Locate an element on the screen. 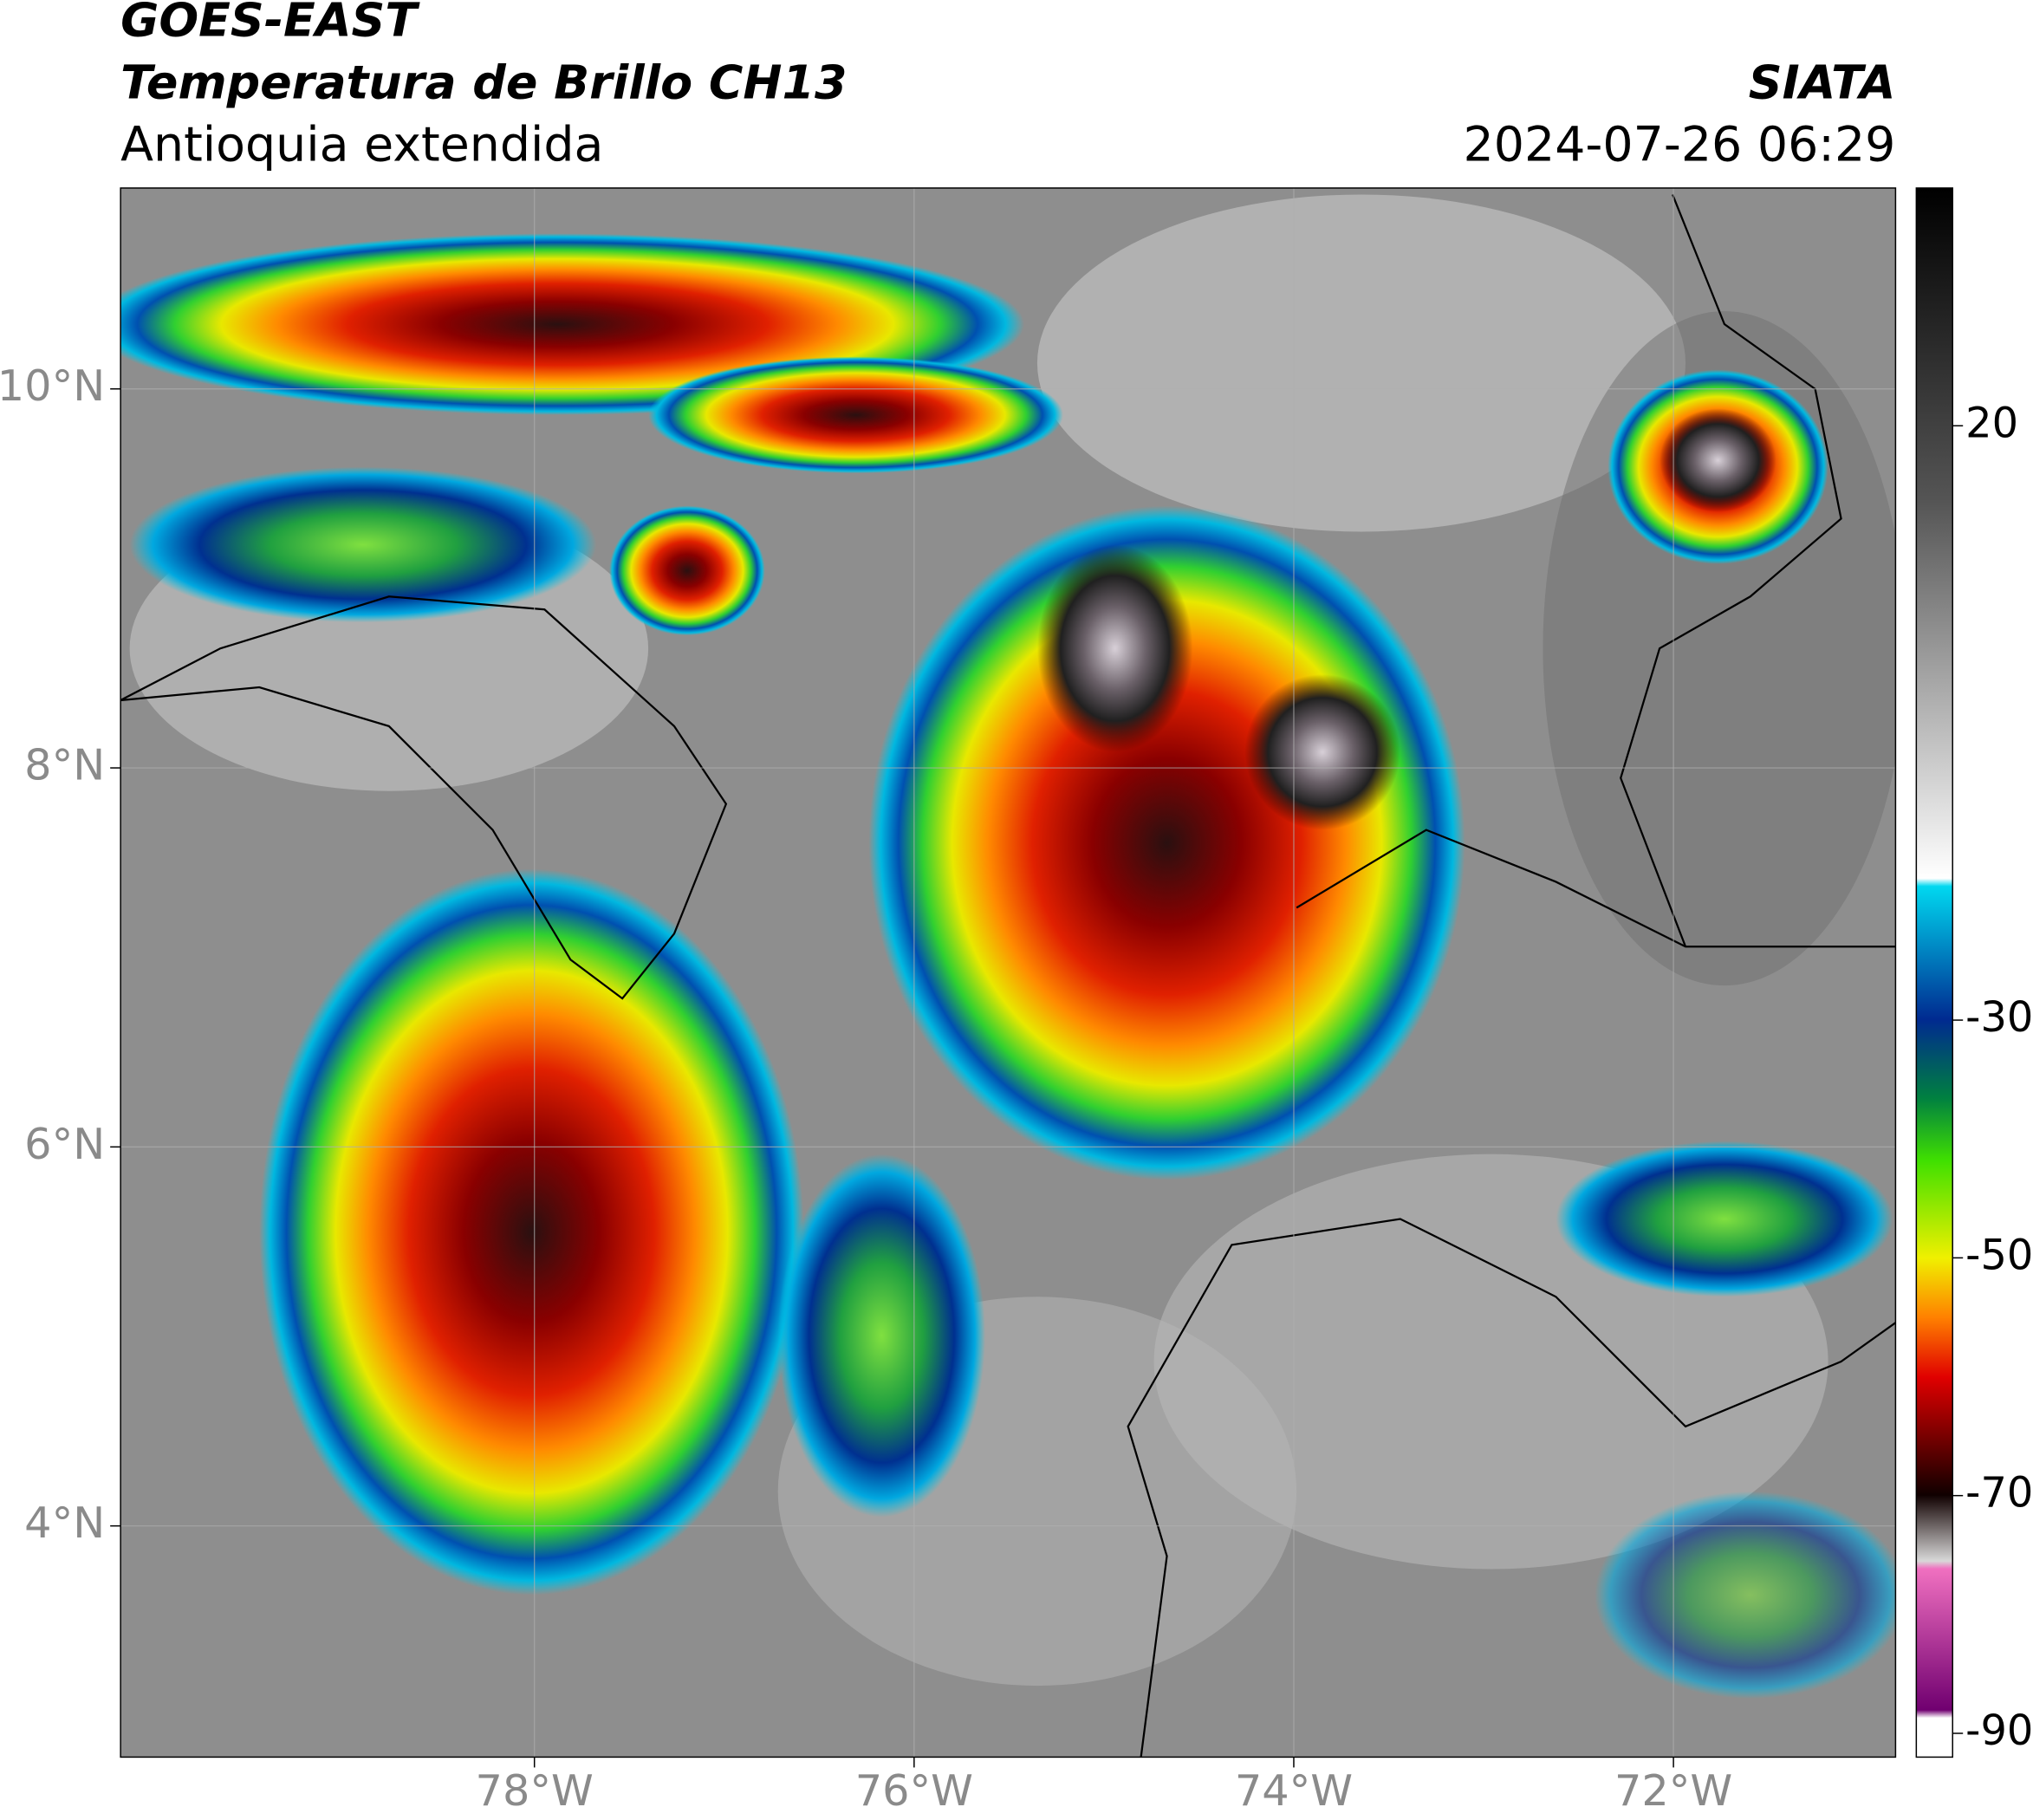  x-tick-label: 78°W is located at coordinates (535, 1790).